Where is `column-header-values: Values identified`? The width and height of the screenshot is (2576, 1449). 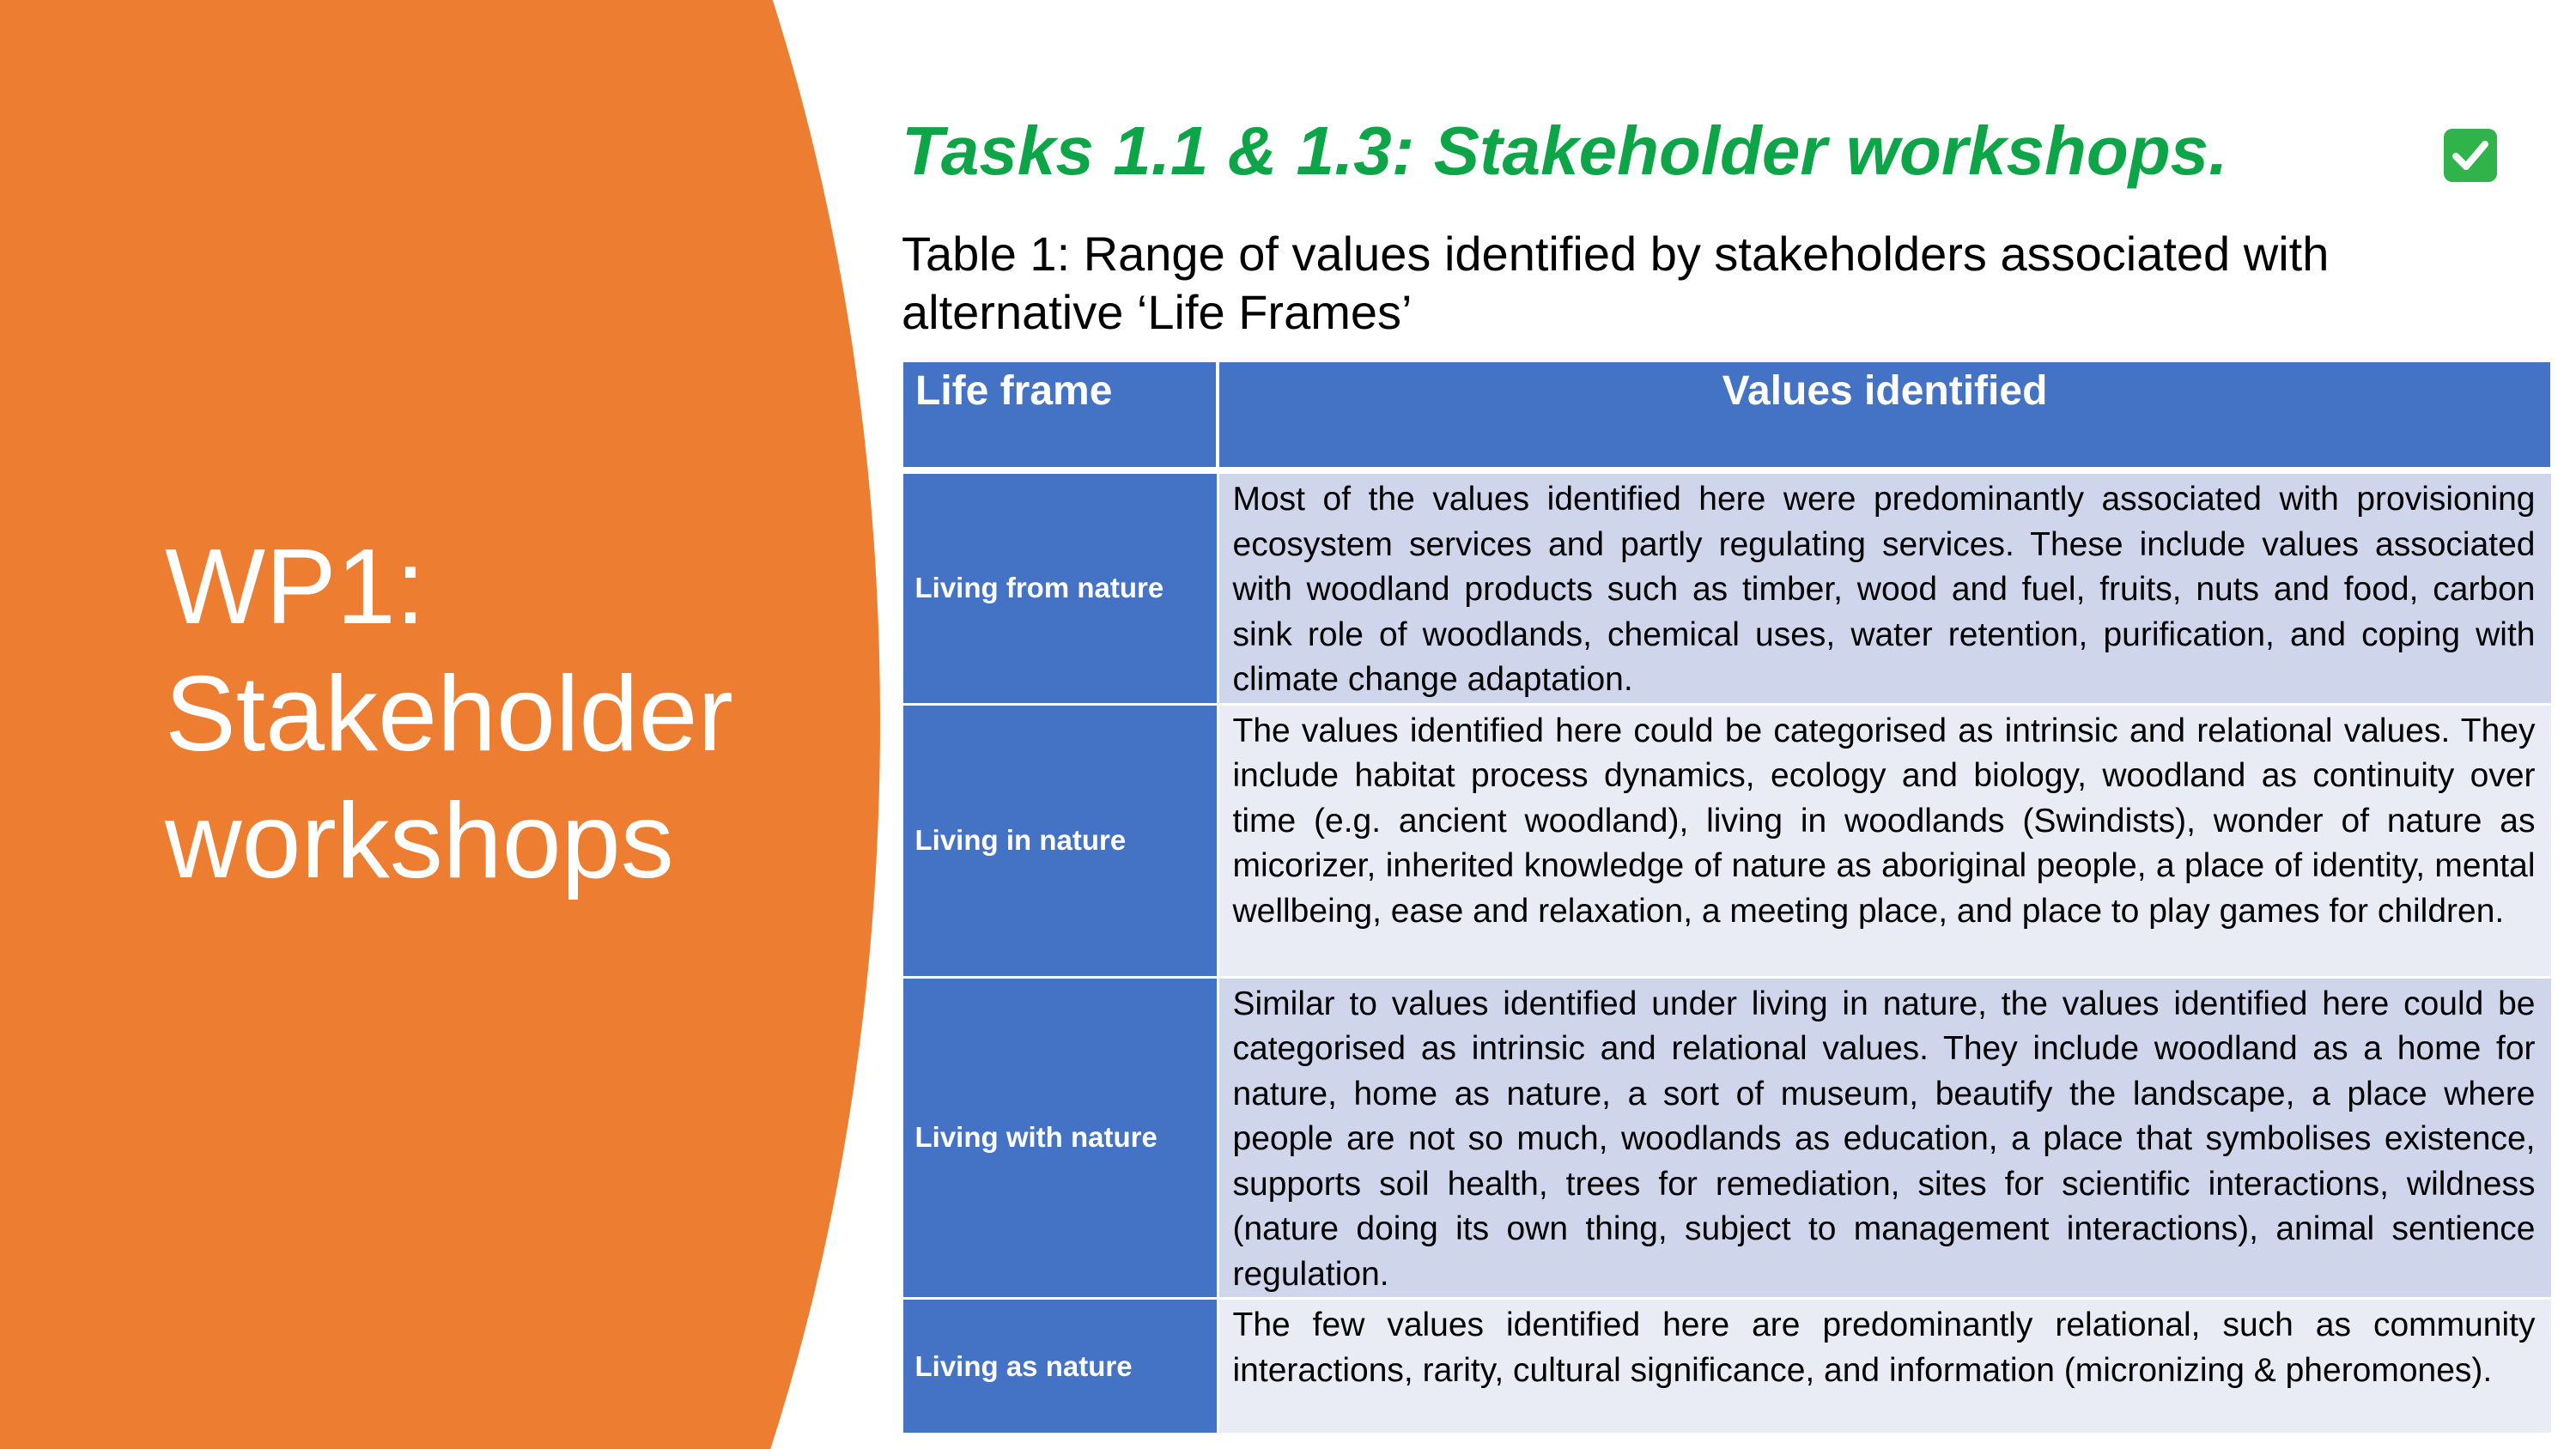 column-header-values: Values identified is located at coordinates (1885, 416).